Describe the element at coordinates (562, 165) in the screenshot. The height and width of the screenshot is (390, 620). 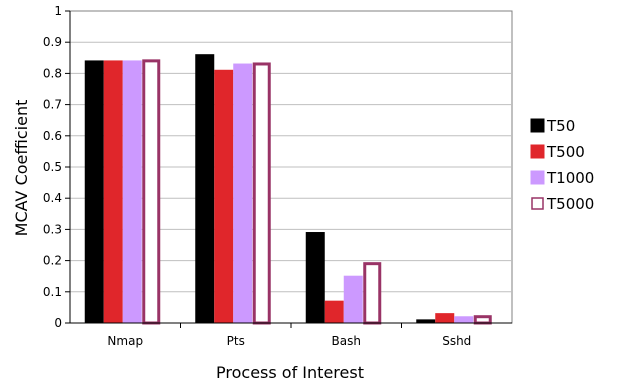
I see `legend: T50 T500 T1000 T5000` at that location.